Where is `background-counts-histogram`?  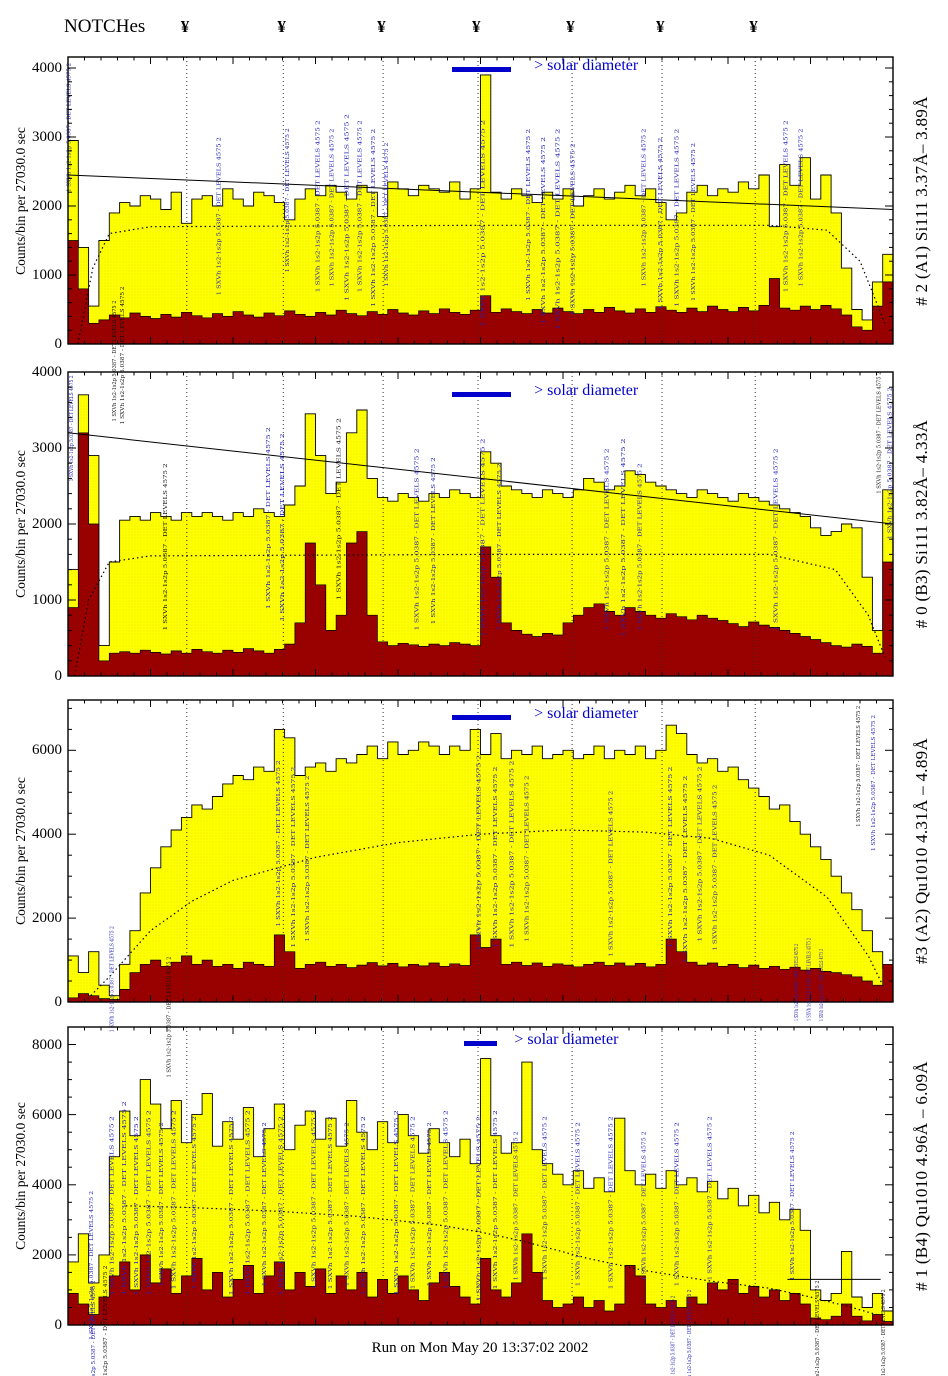
background-counts-histogram is located at coordinates (480, 292).